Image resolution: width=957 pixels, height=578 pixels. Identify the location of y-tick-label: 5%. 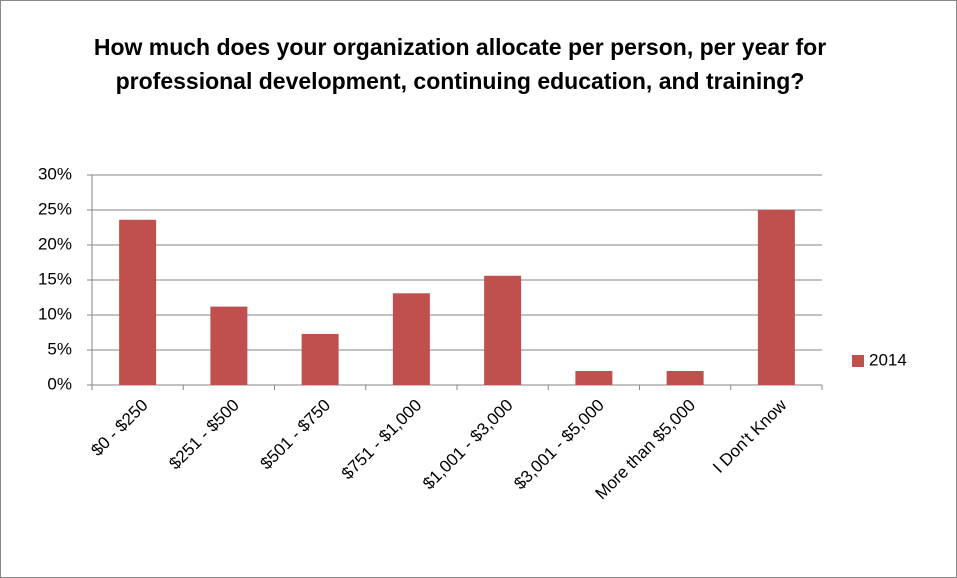
(59, 348).